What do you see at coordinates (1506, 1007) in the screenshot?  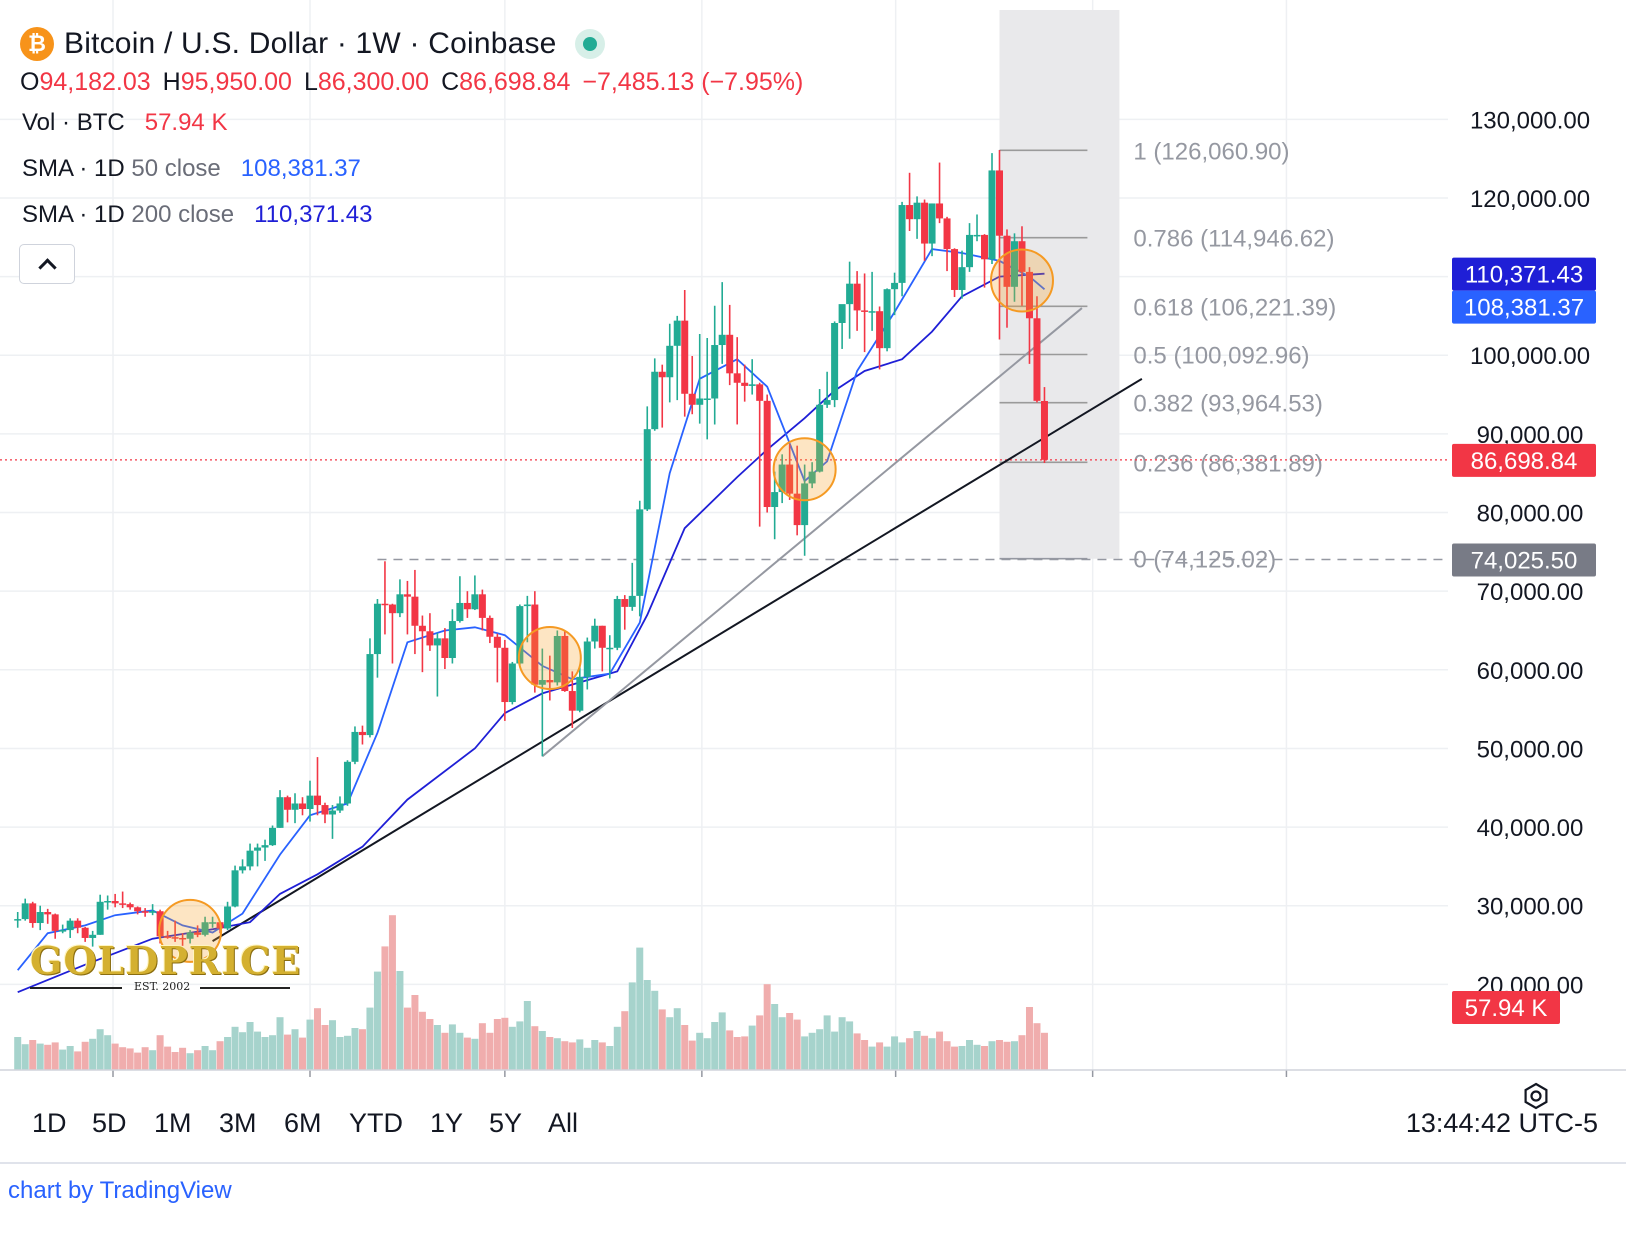 I see `volume-label-box` at bounding box center [1506, 1007].